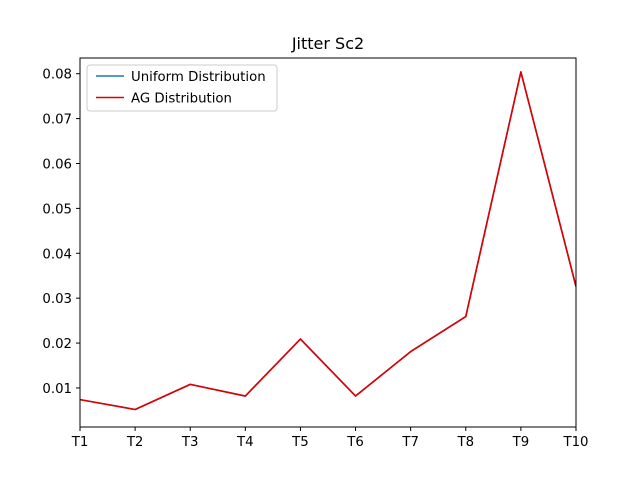  Describe the element at coordinates (181, 99) in the screenshot. I see `legend-label-ag-distribution: AG Distribution` at that location.